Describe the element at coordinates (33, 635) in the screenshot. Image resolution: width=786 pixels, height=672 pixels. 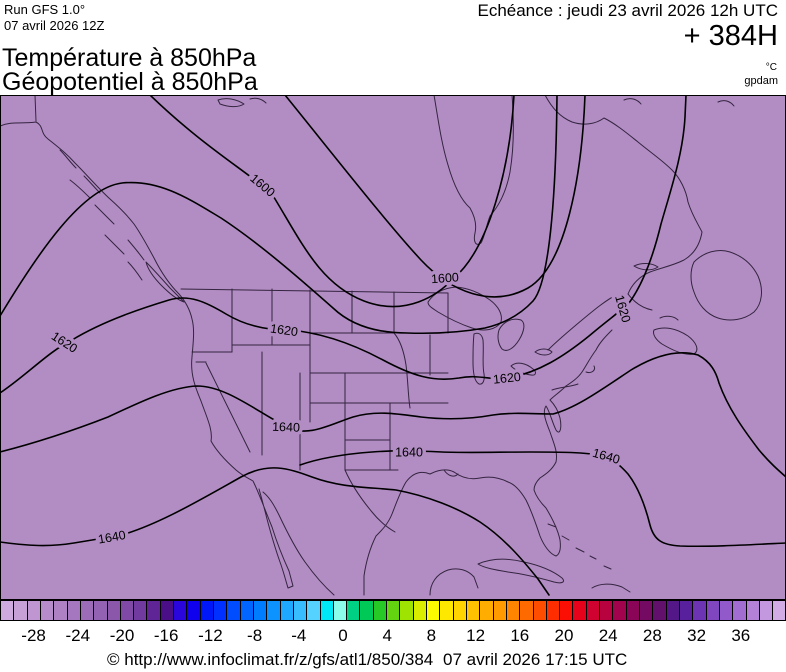
I see `colorbar-tick--28: -28` at that location.